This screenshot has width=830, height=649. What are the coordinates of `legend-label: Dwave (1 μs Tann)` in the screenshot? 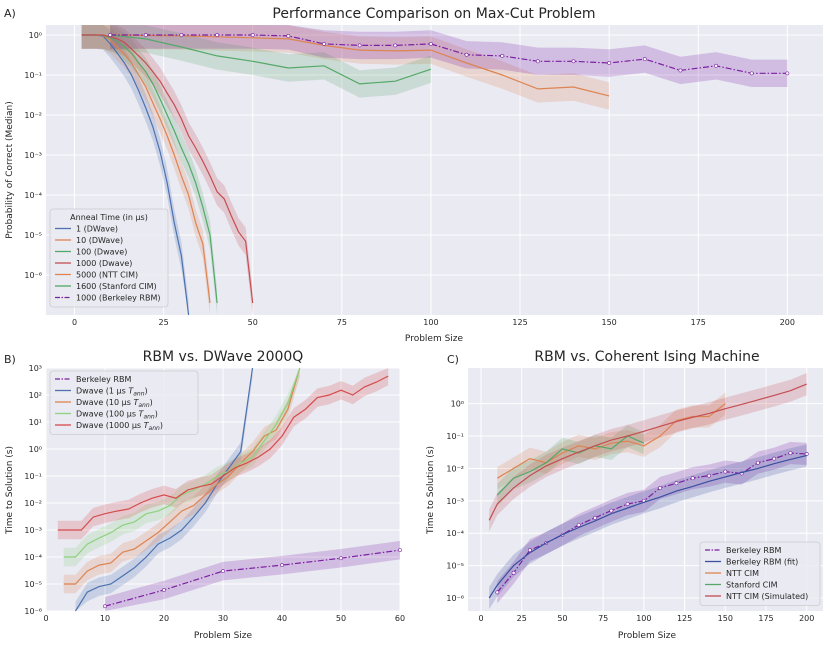 It's located at (112, 392).